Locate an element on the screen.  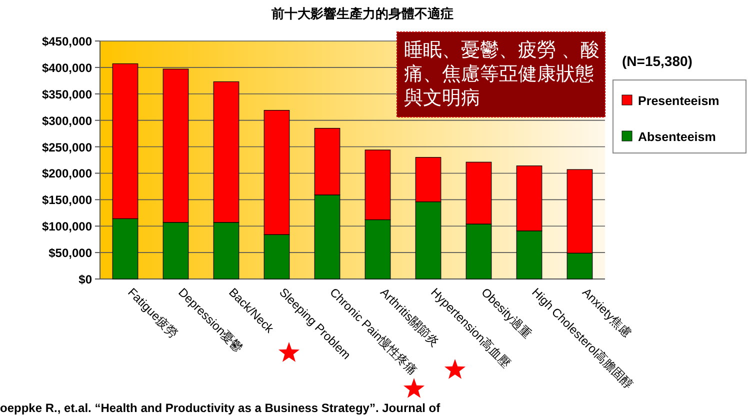
text: (N=15,380) is located at coordinates (657, 61).